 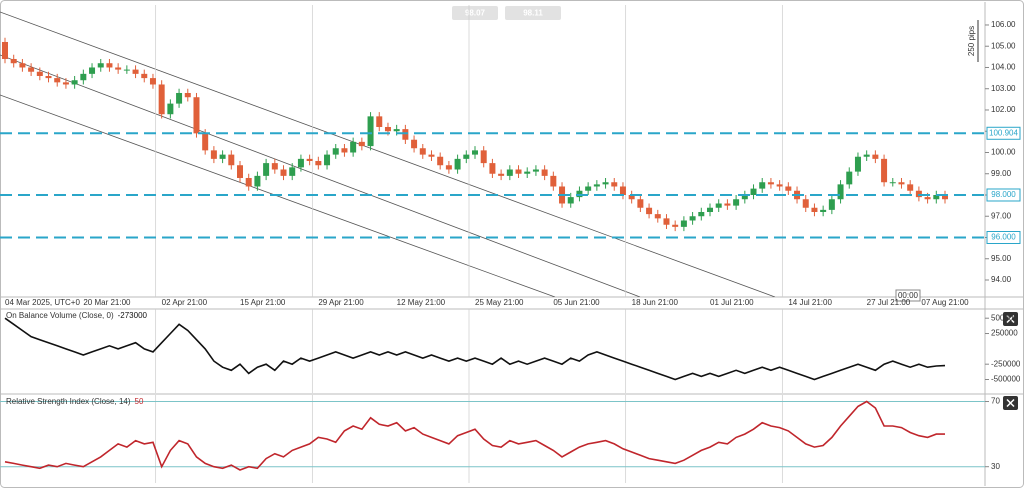 I want to click on y-tick-label: 30, so click(x=995, y=466).